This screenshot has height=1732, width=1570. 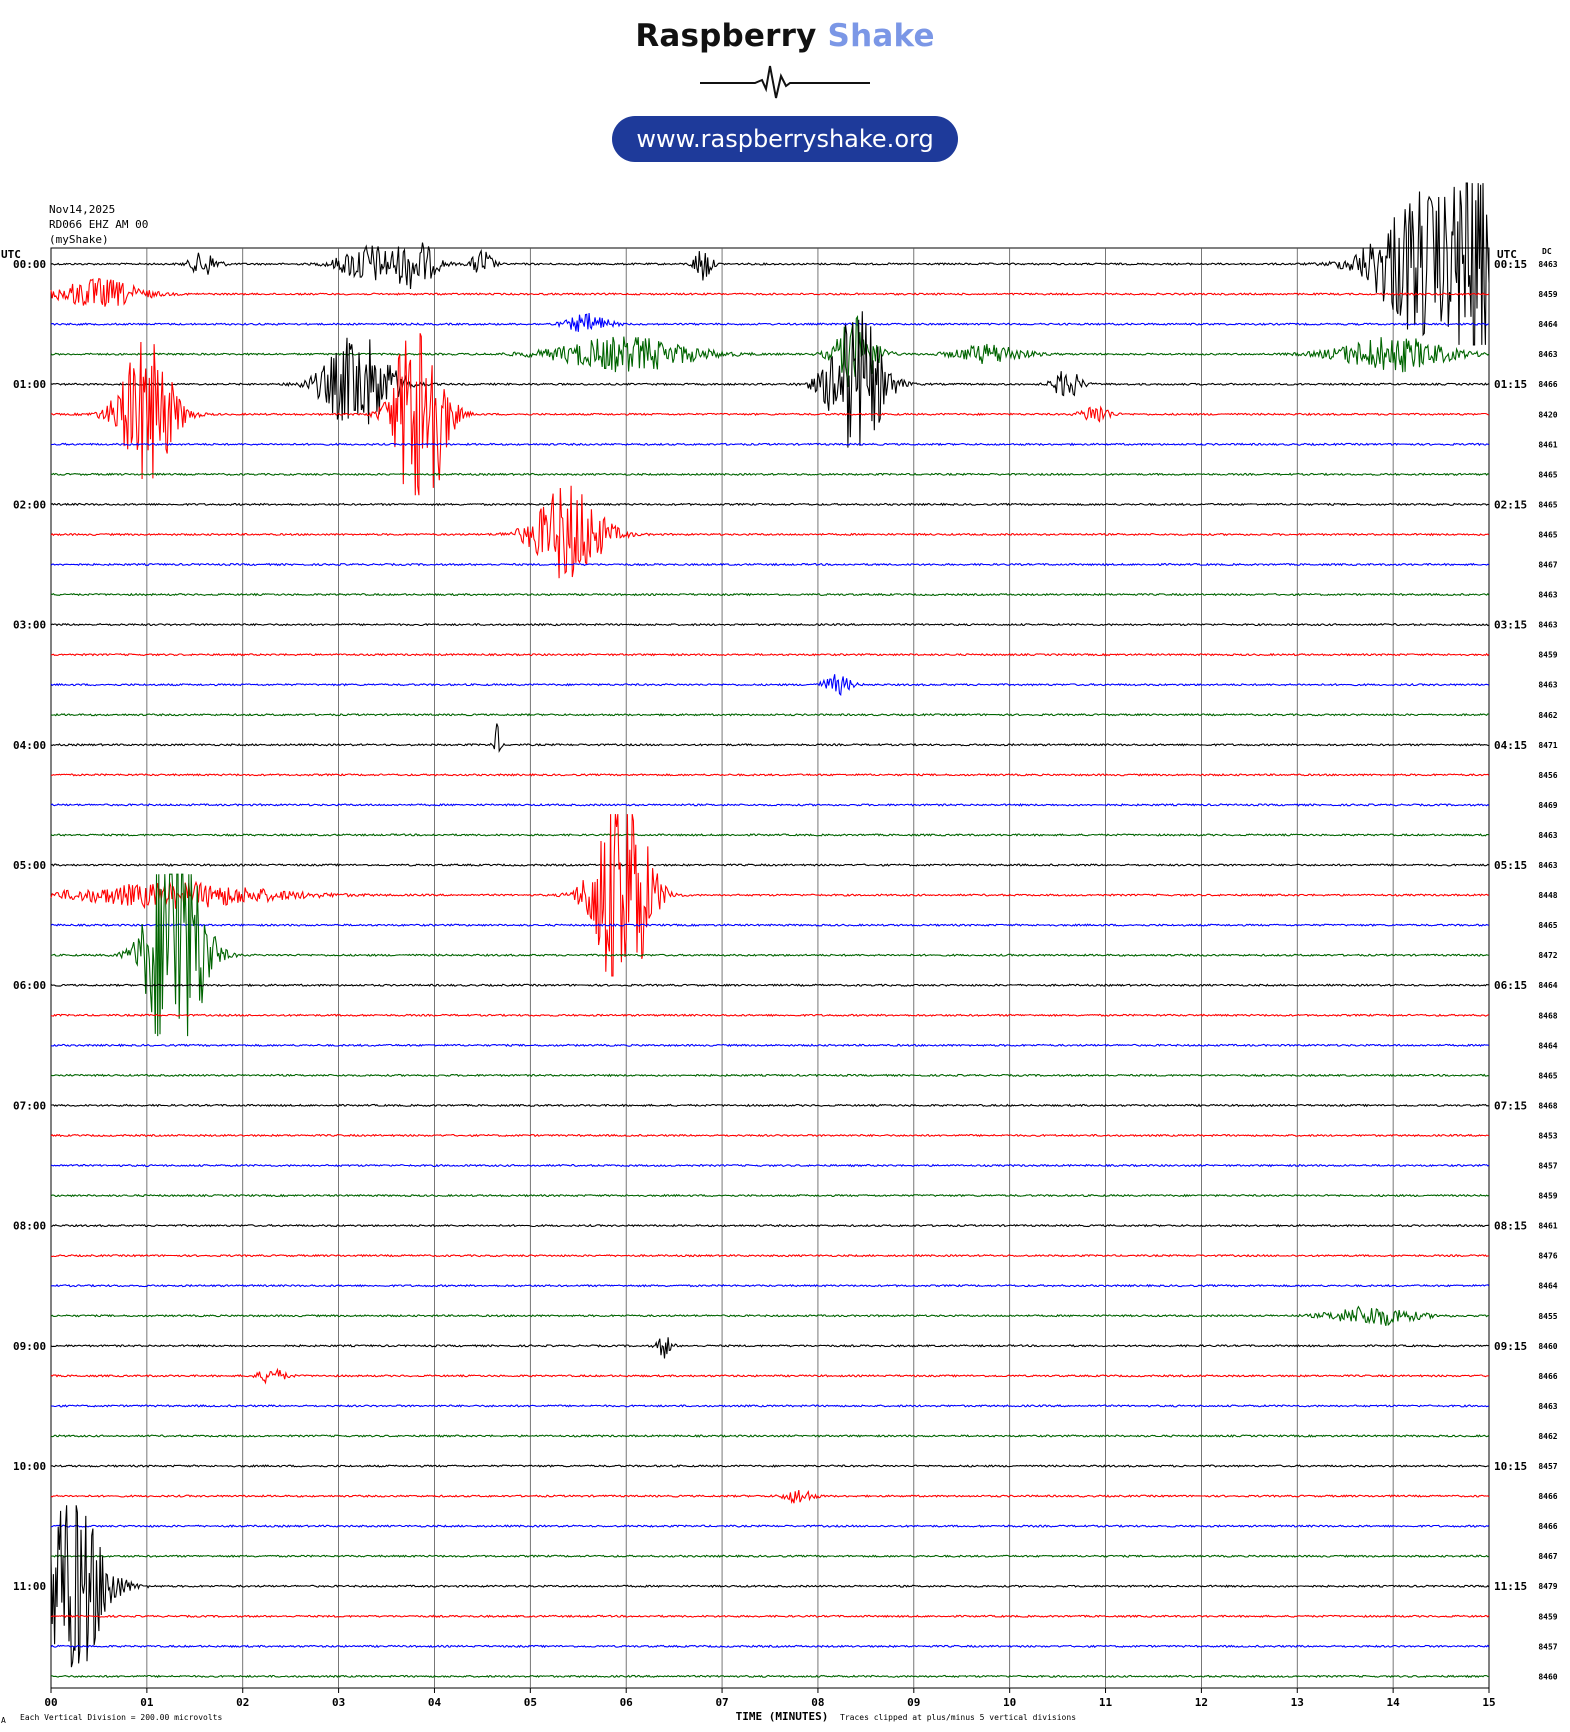 I want to click on right-hour-label: 06:15, so click(x=1510, y=985).